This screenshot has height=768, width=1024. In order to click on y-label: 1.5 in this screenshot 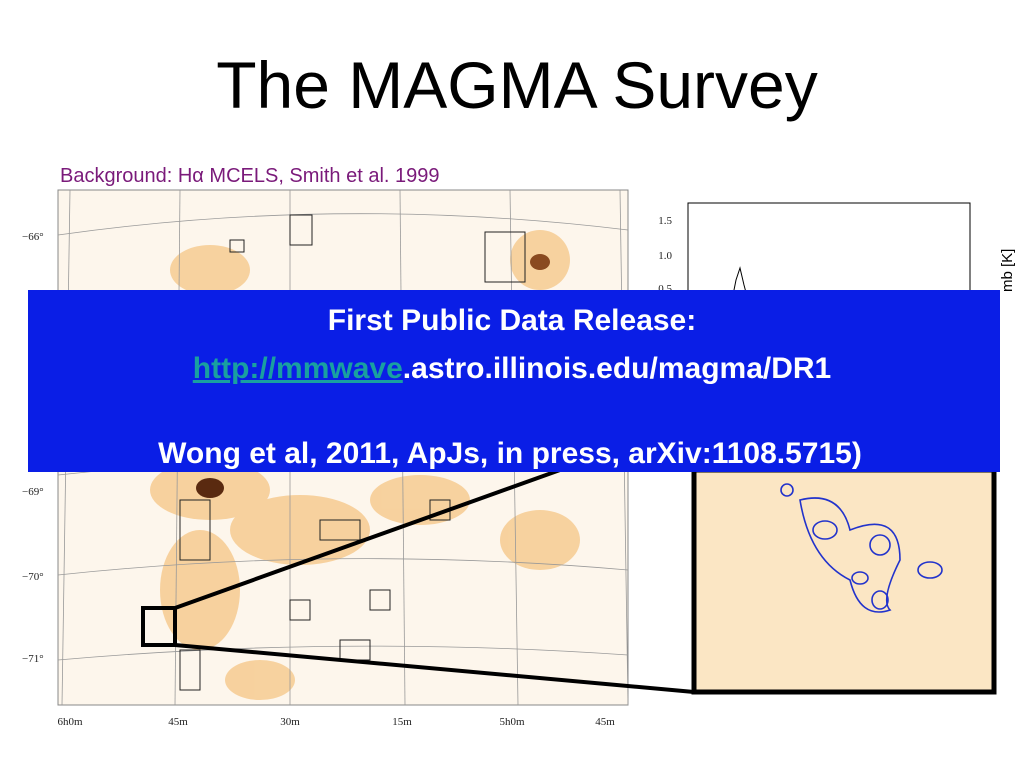, I will do `click(665, 221)`.